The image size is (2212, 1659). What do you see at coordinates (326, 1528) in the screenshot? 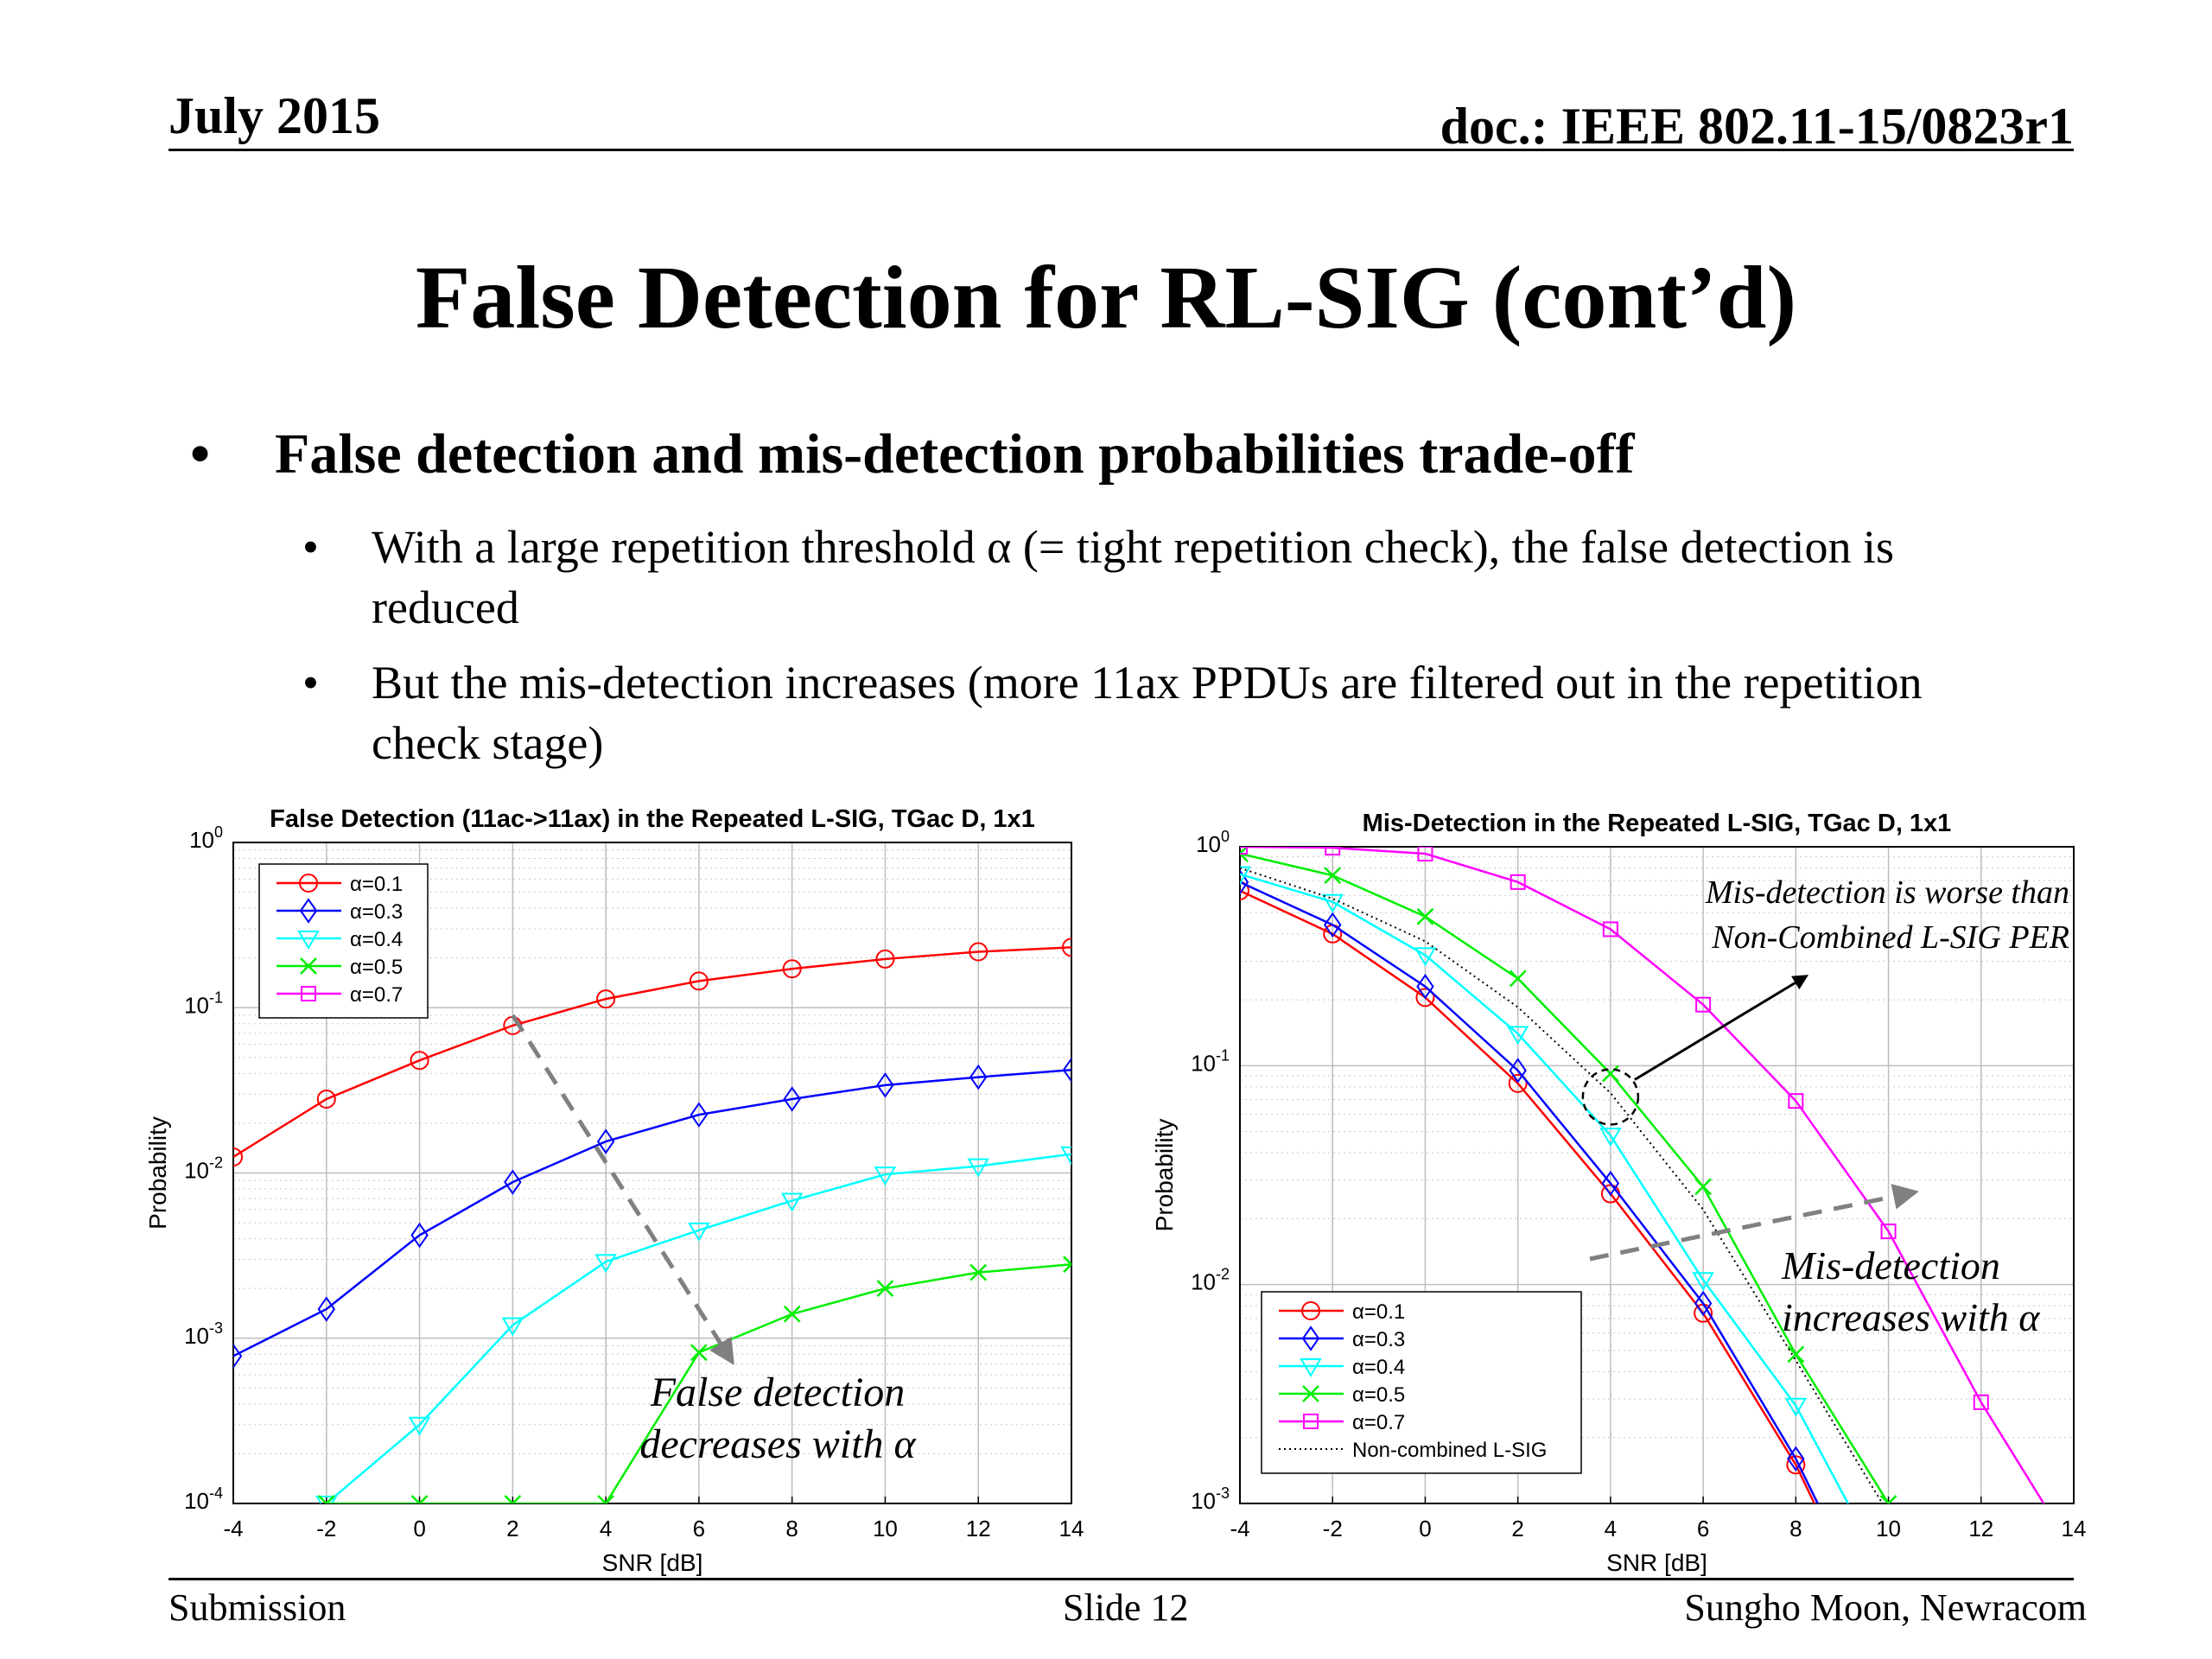
I see `x-tick-label: -2` at bounding box center [326, 1528].